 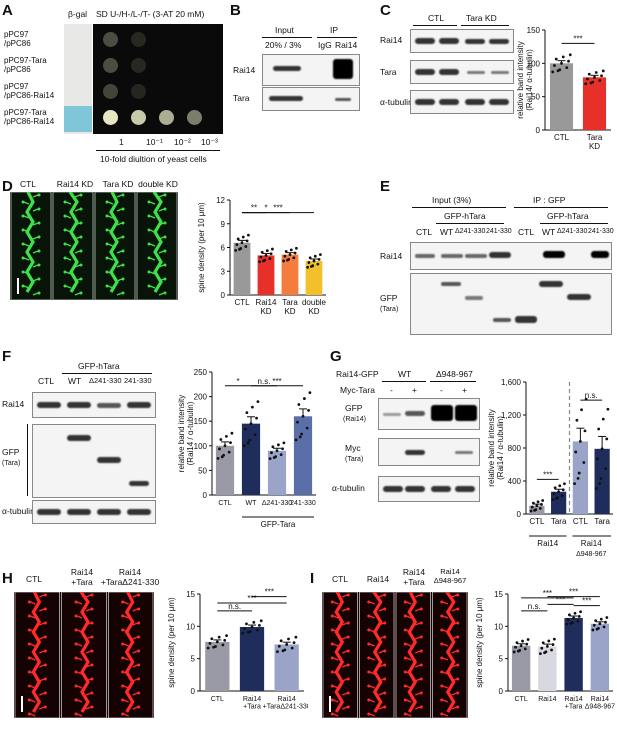 I want to click on b-input-rule, so click(x=287, y=37).